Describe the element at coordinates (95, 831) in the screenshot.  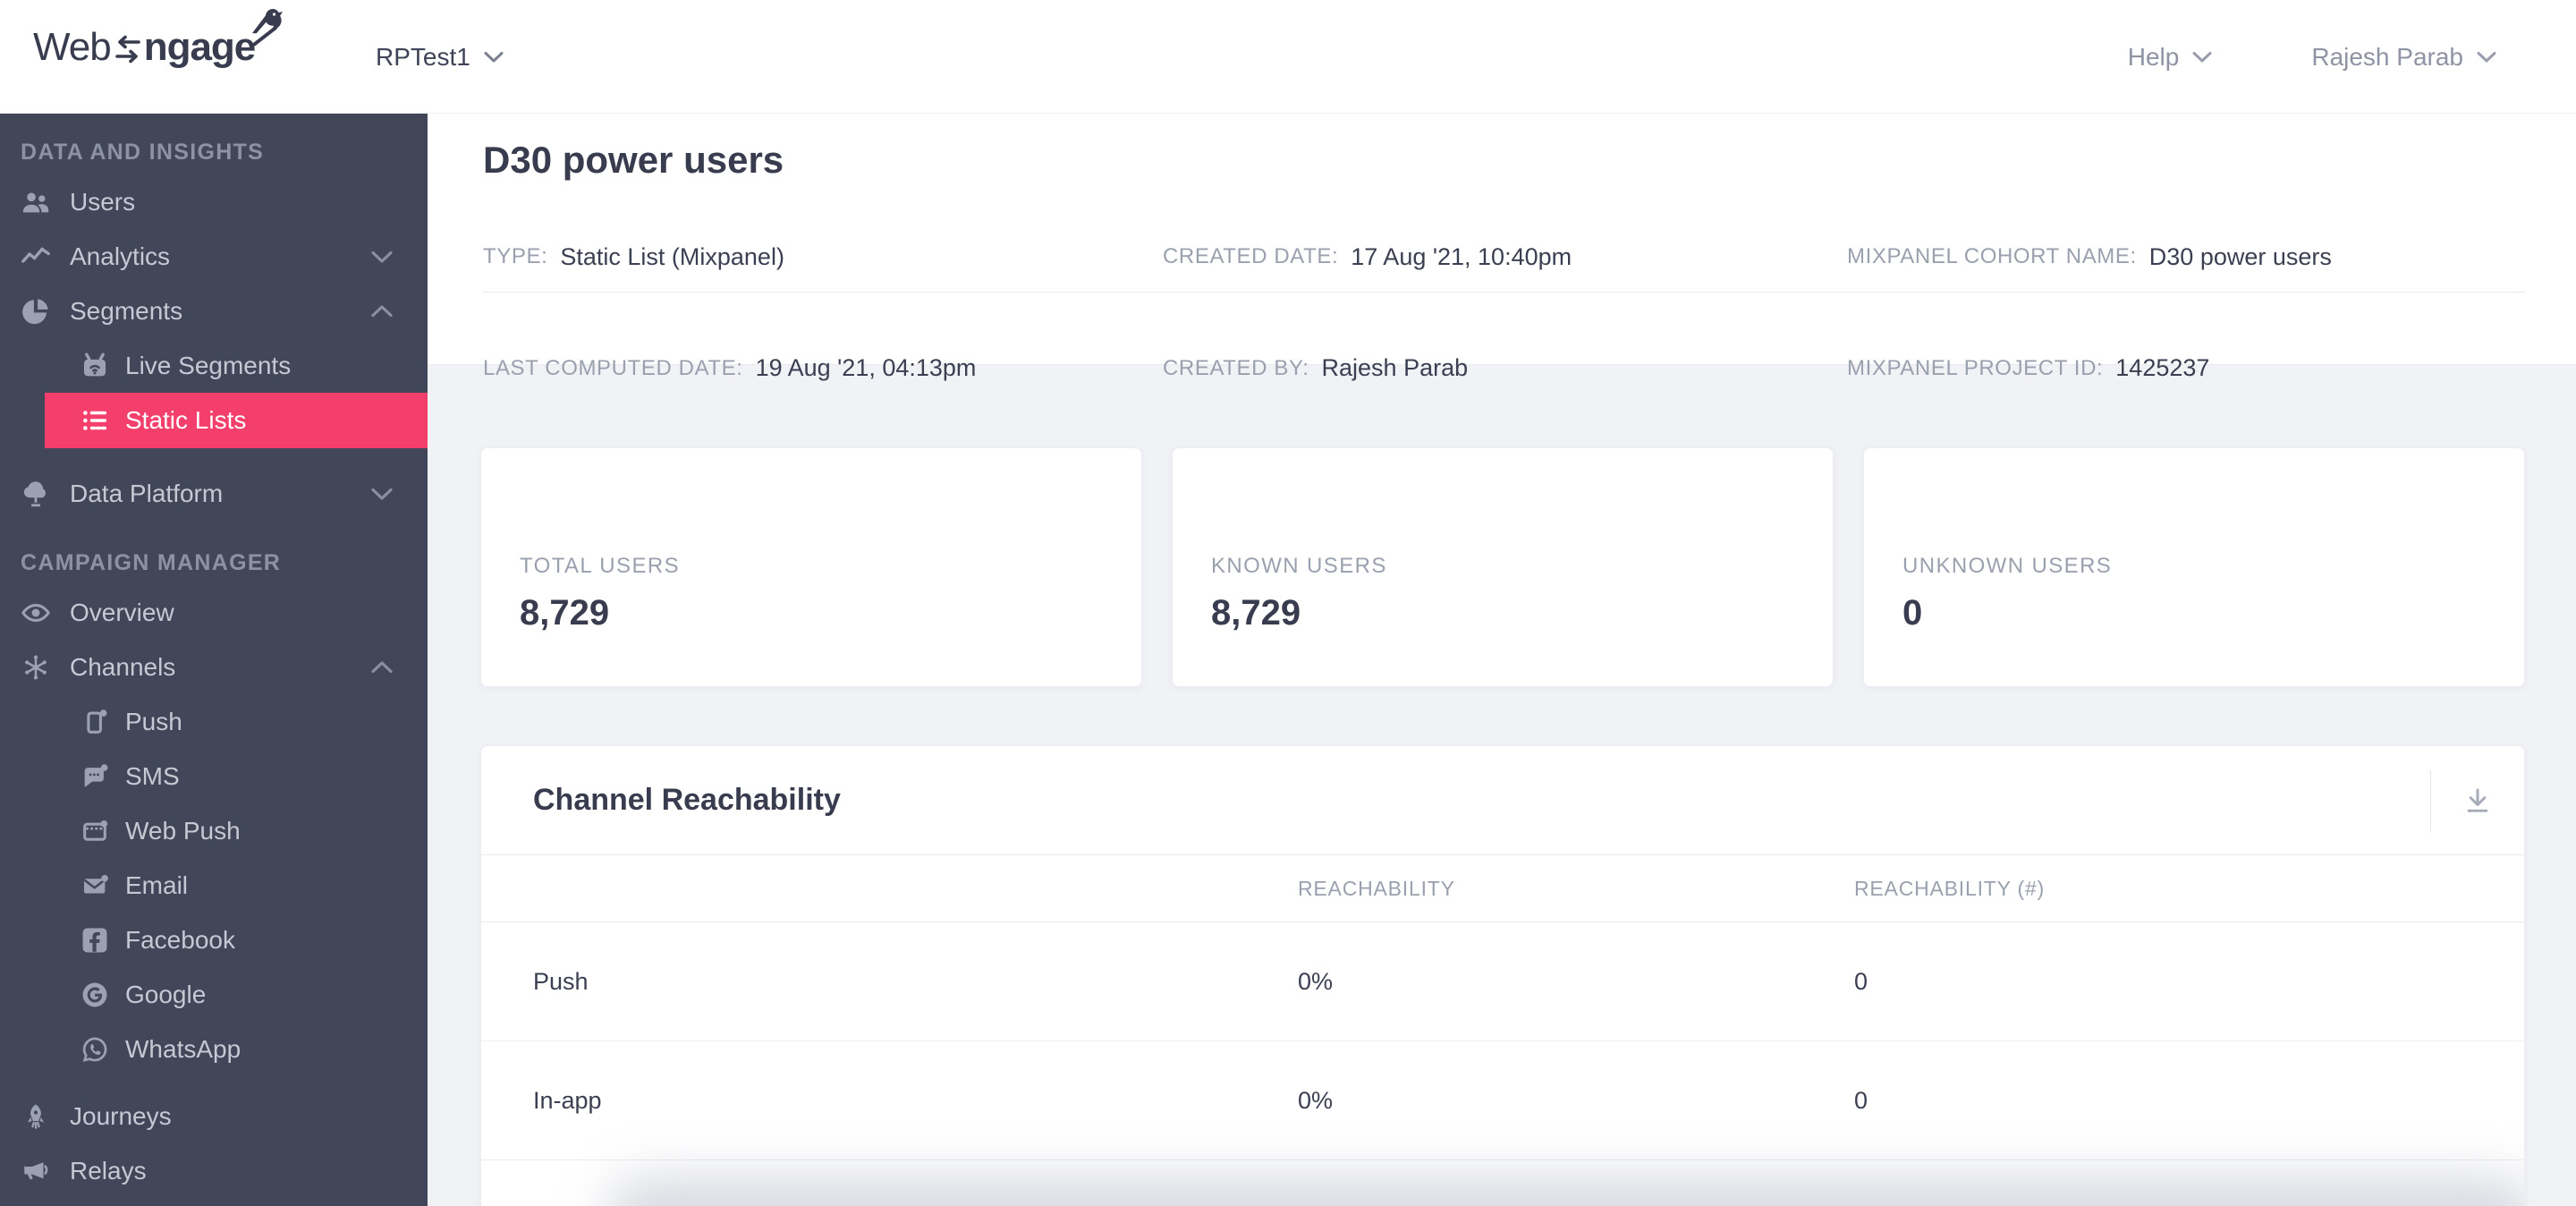
I see `web-push-icon` at that location.